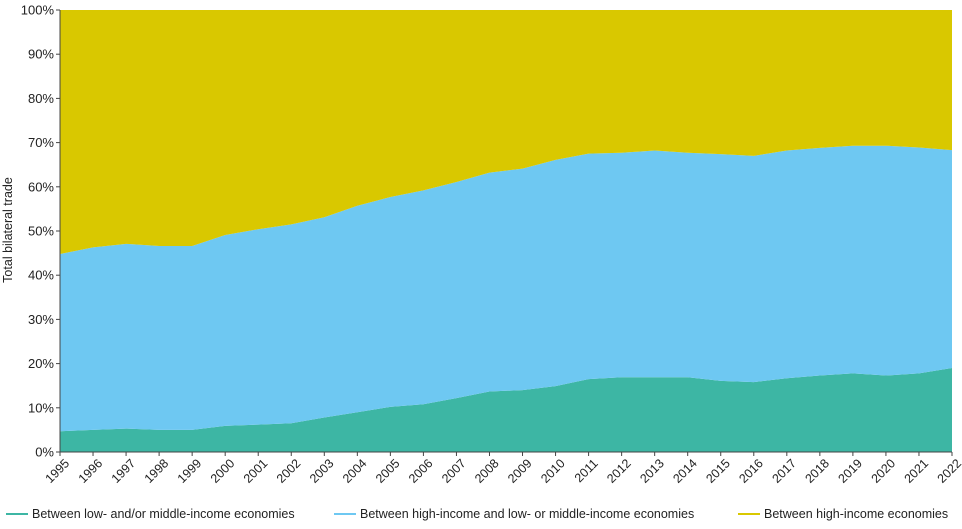 This screenshot has width=962, height=529. What do you see at coordinates (586, 470) in the screenshot?
I see `x-tick-label: 2011` at bounding box center [586, 470].